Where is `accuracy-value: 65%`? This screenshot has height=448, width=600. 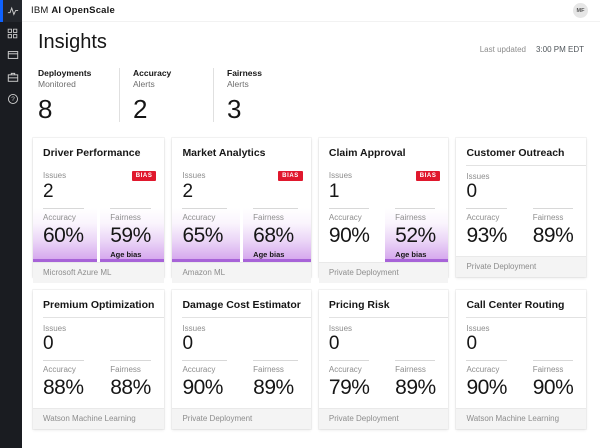
accuracy-value: 65% is located at coordinates (202, 235).